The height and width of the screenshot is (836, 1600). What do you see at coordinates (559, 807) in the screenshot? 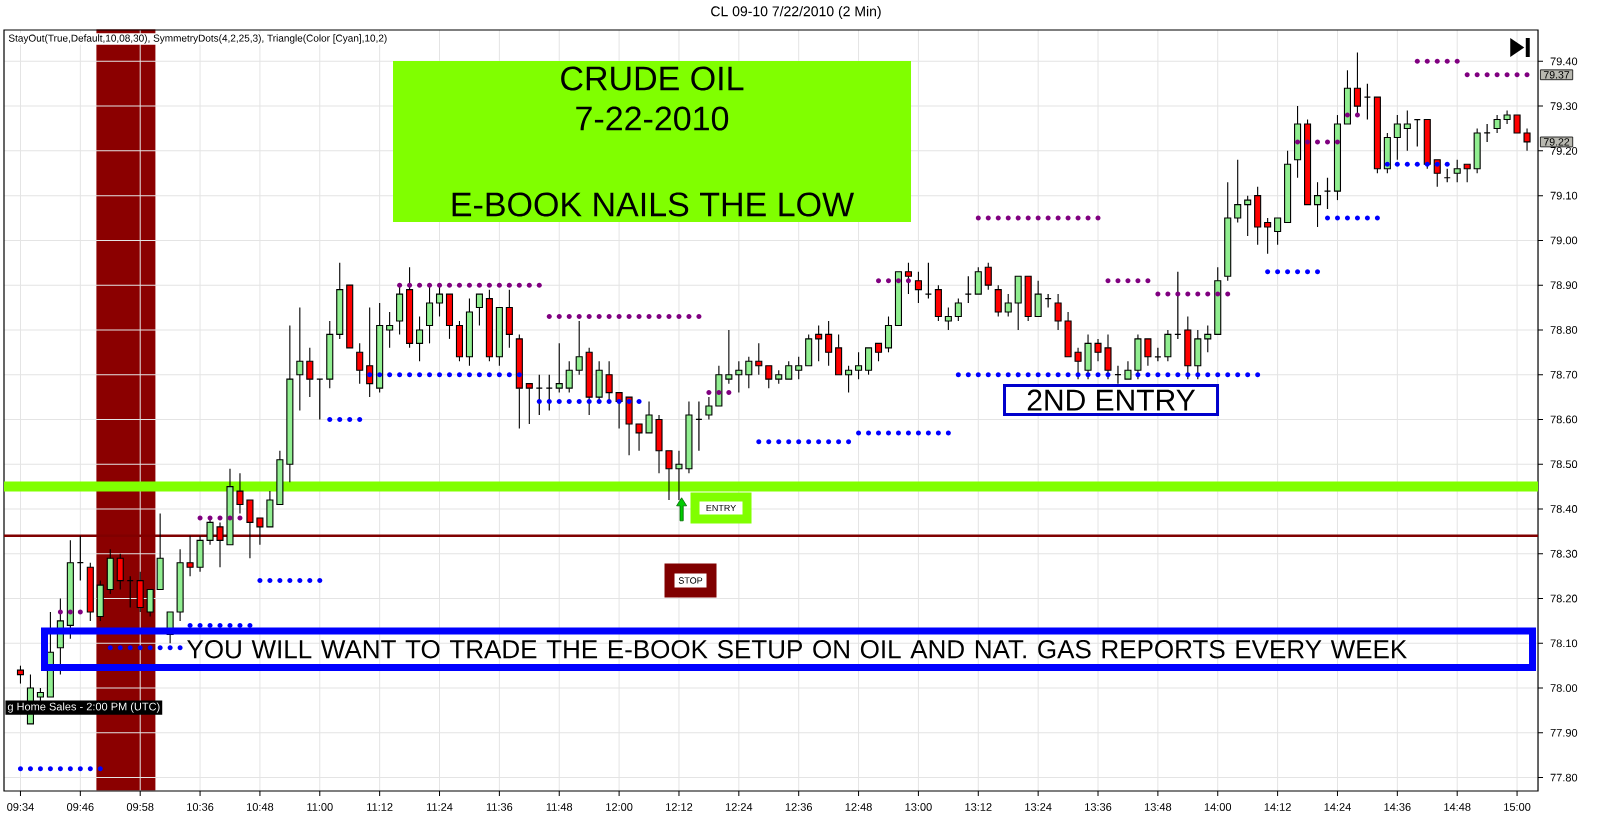
I see `x-tick-label: 11:48` at bounding box center [559, 807].